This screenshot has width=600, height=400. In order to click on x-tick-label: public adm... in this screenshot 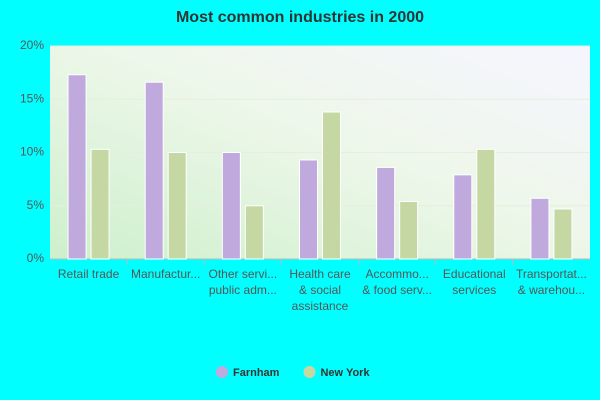, I will do `click(243, 290)`.